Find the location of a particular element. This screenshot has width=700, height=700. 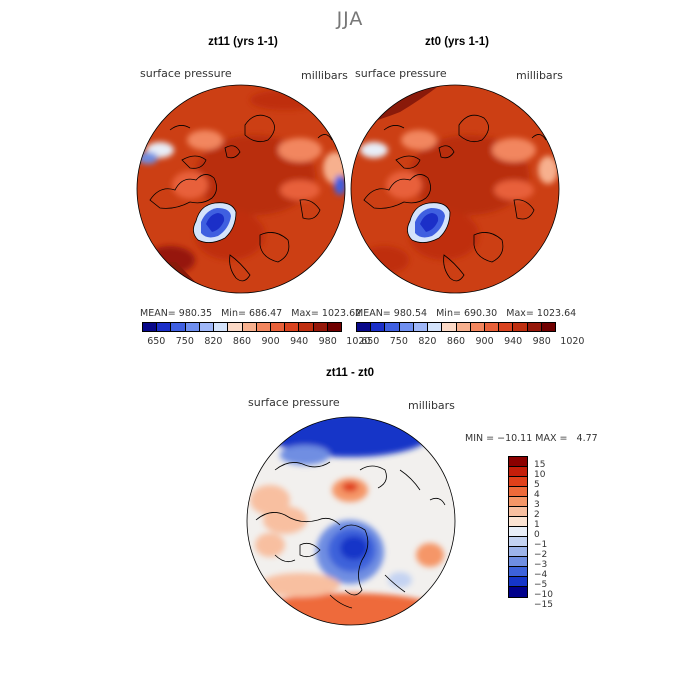

stat-min-value: 686.47 is located at coordinates (265, 313).